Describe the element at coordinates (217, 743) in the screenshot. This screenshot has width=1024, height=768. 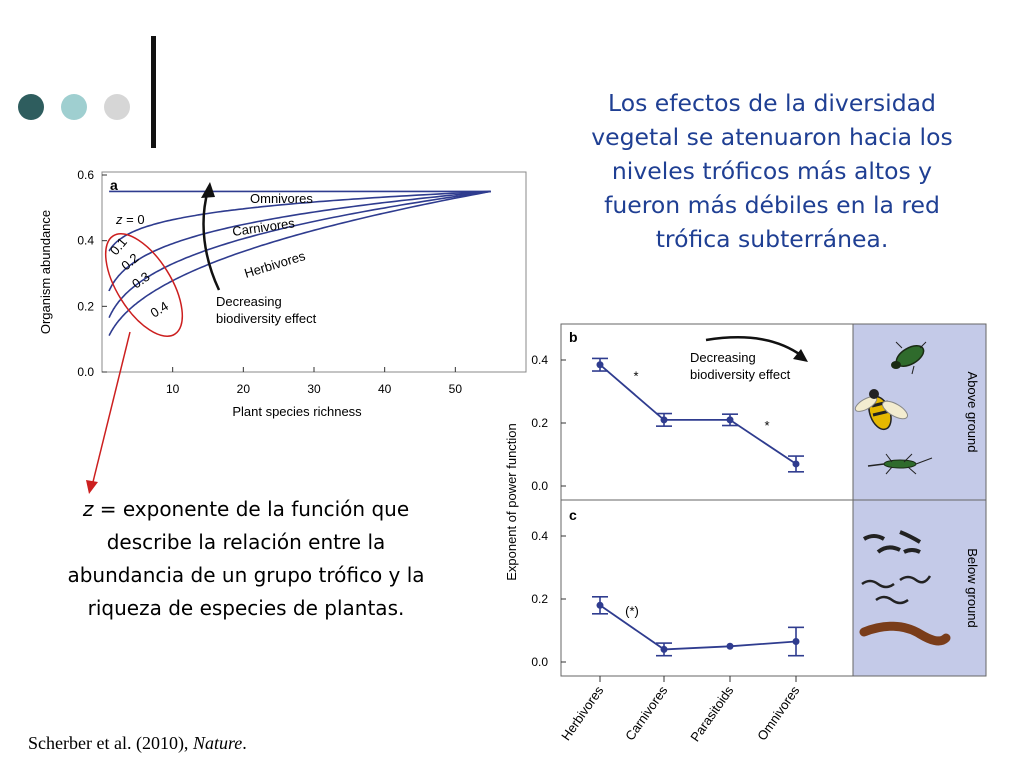
I see `citation-journal: Nature` at that location.